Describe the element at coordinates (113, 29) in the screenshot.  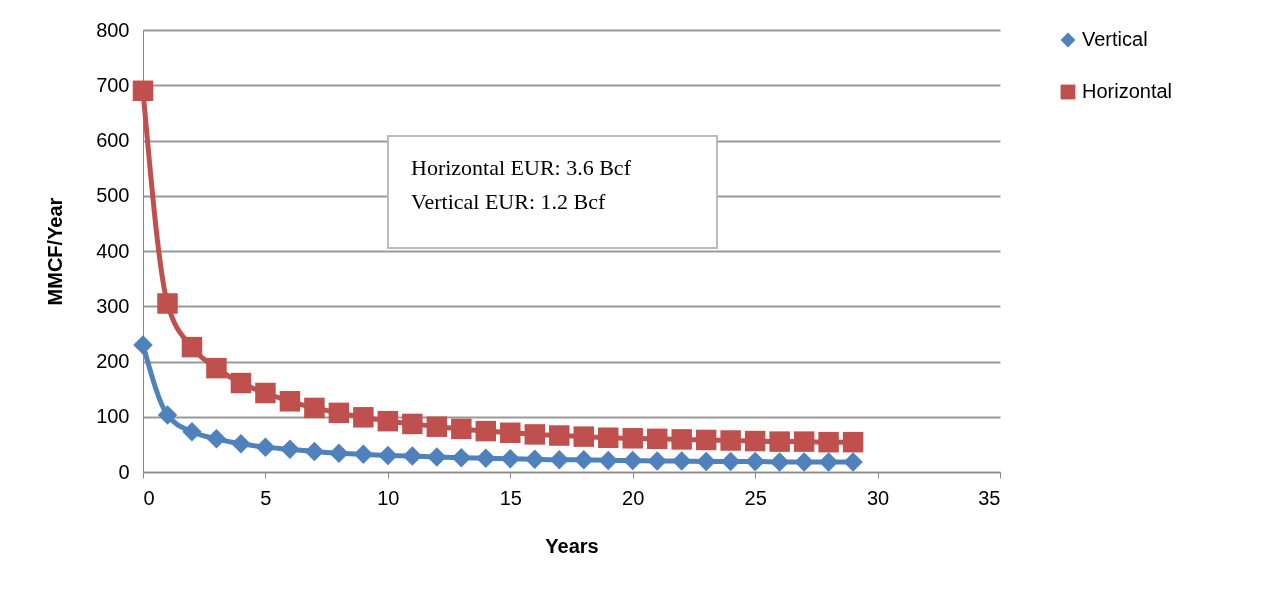
I see `y-tick-label: 800` at that location.